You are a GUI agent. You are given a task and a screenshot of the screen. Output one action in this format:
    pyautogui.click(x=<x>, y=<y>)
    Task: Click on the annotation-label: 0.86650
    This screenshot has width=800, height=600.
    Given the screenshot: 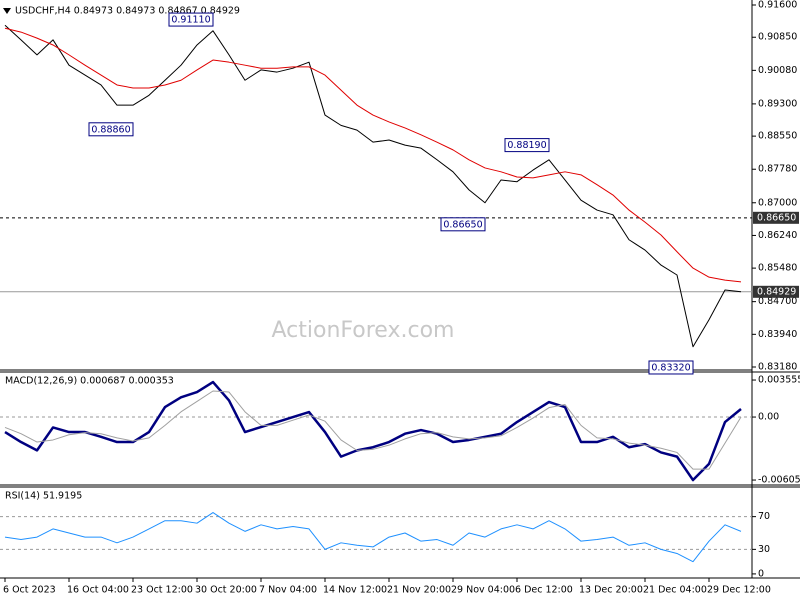 What is the action you would take?
    pyautogui.click(x=462, y=224)
    